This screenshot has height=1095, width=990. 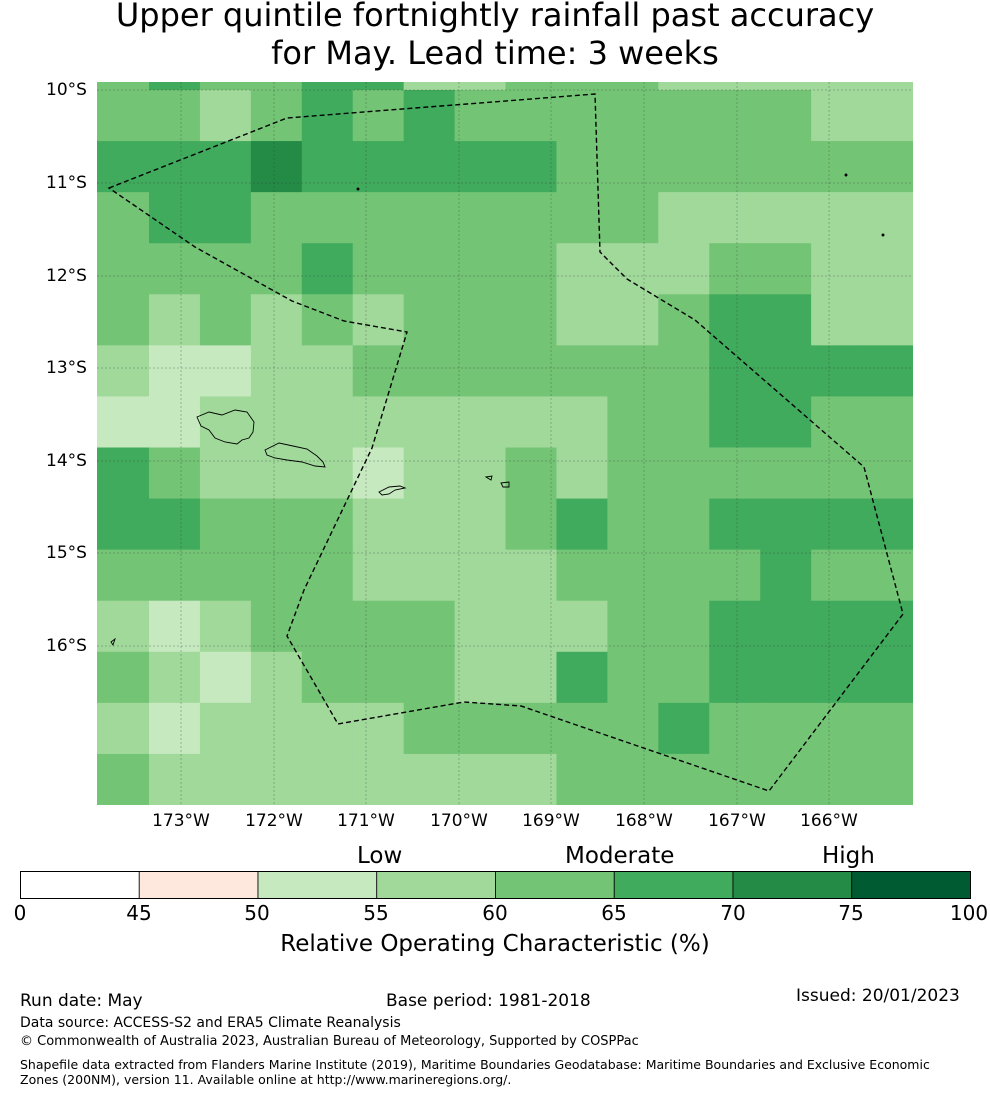 What do you see at coordinates (459, 821) in the screenshot?
I see `lon-label-170w: 170°W` at bounding box center [459, 821].